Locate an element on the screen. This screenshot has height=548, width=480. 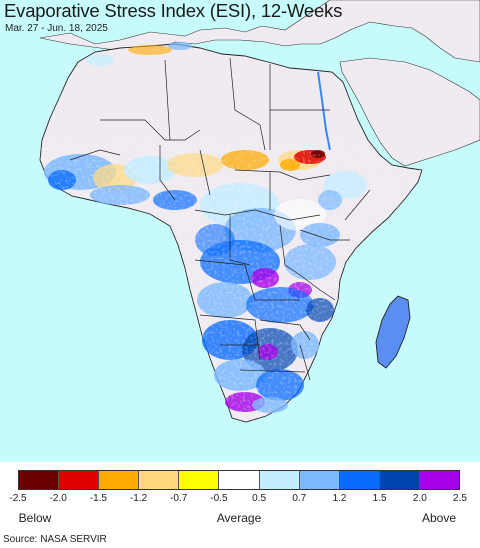
legend-tick-label: 1.5 is located at coordinates (379, 498).